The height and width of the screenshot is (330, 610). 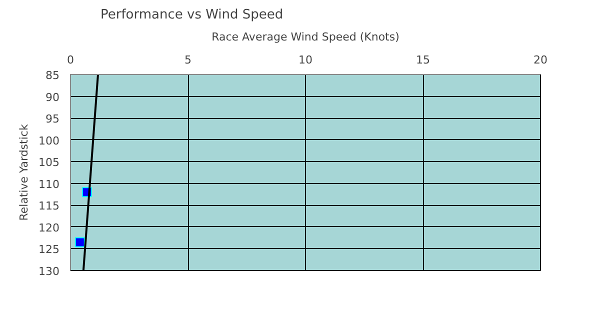 I want to click on y-tick-label: 110, so click(x=49, y=184).